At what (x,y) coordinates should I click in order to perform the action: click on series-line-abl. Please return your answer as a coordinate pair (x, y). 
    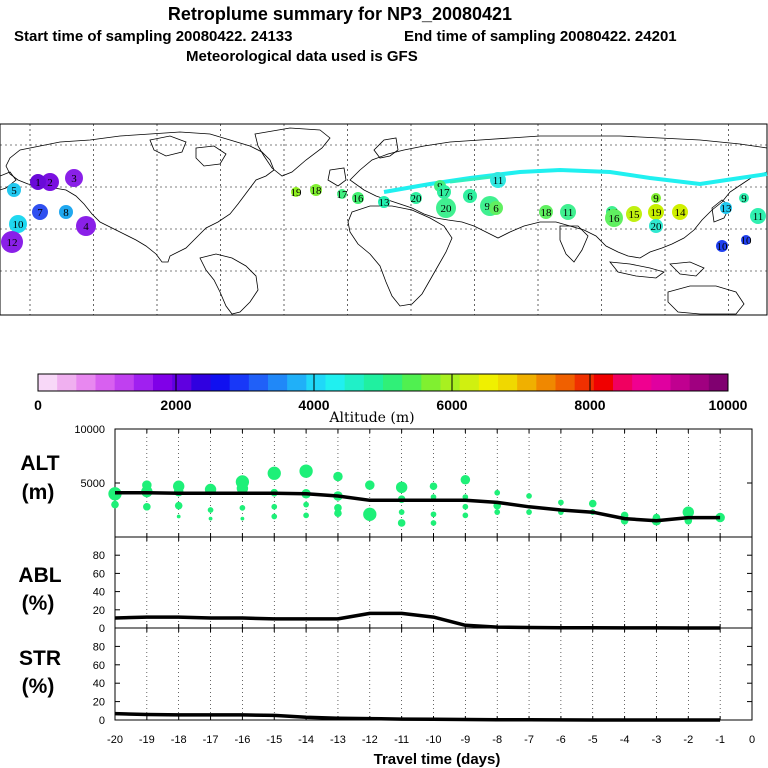
    Looking at the image, I should click on (417, 620).